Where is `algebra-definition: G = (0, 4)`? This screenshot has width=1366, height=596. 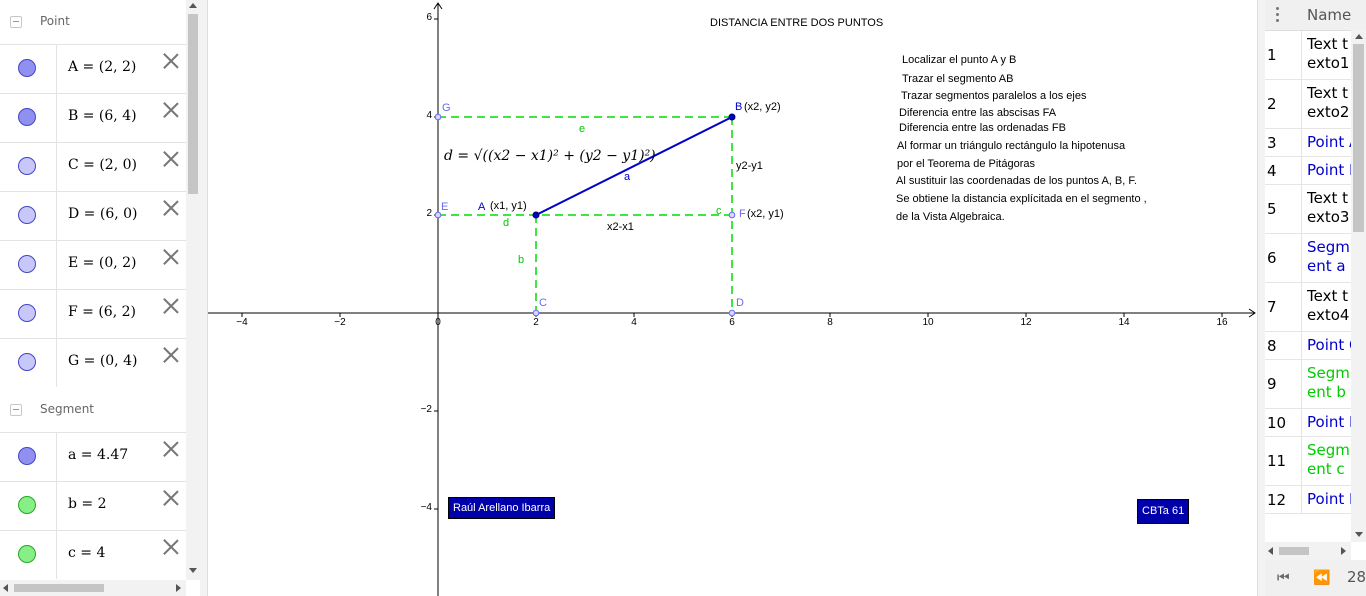 algebra-definition: G = (0, 4) is located at coordinates (103, 361).